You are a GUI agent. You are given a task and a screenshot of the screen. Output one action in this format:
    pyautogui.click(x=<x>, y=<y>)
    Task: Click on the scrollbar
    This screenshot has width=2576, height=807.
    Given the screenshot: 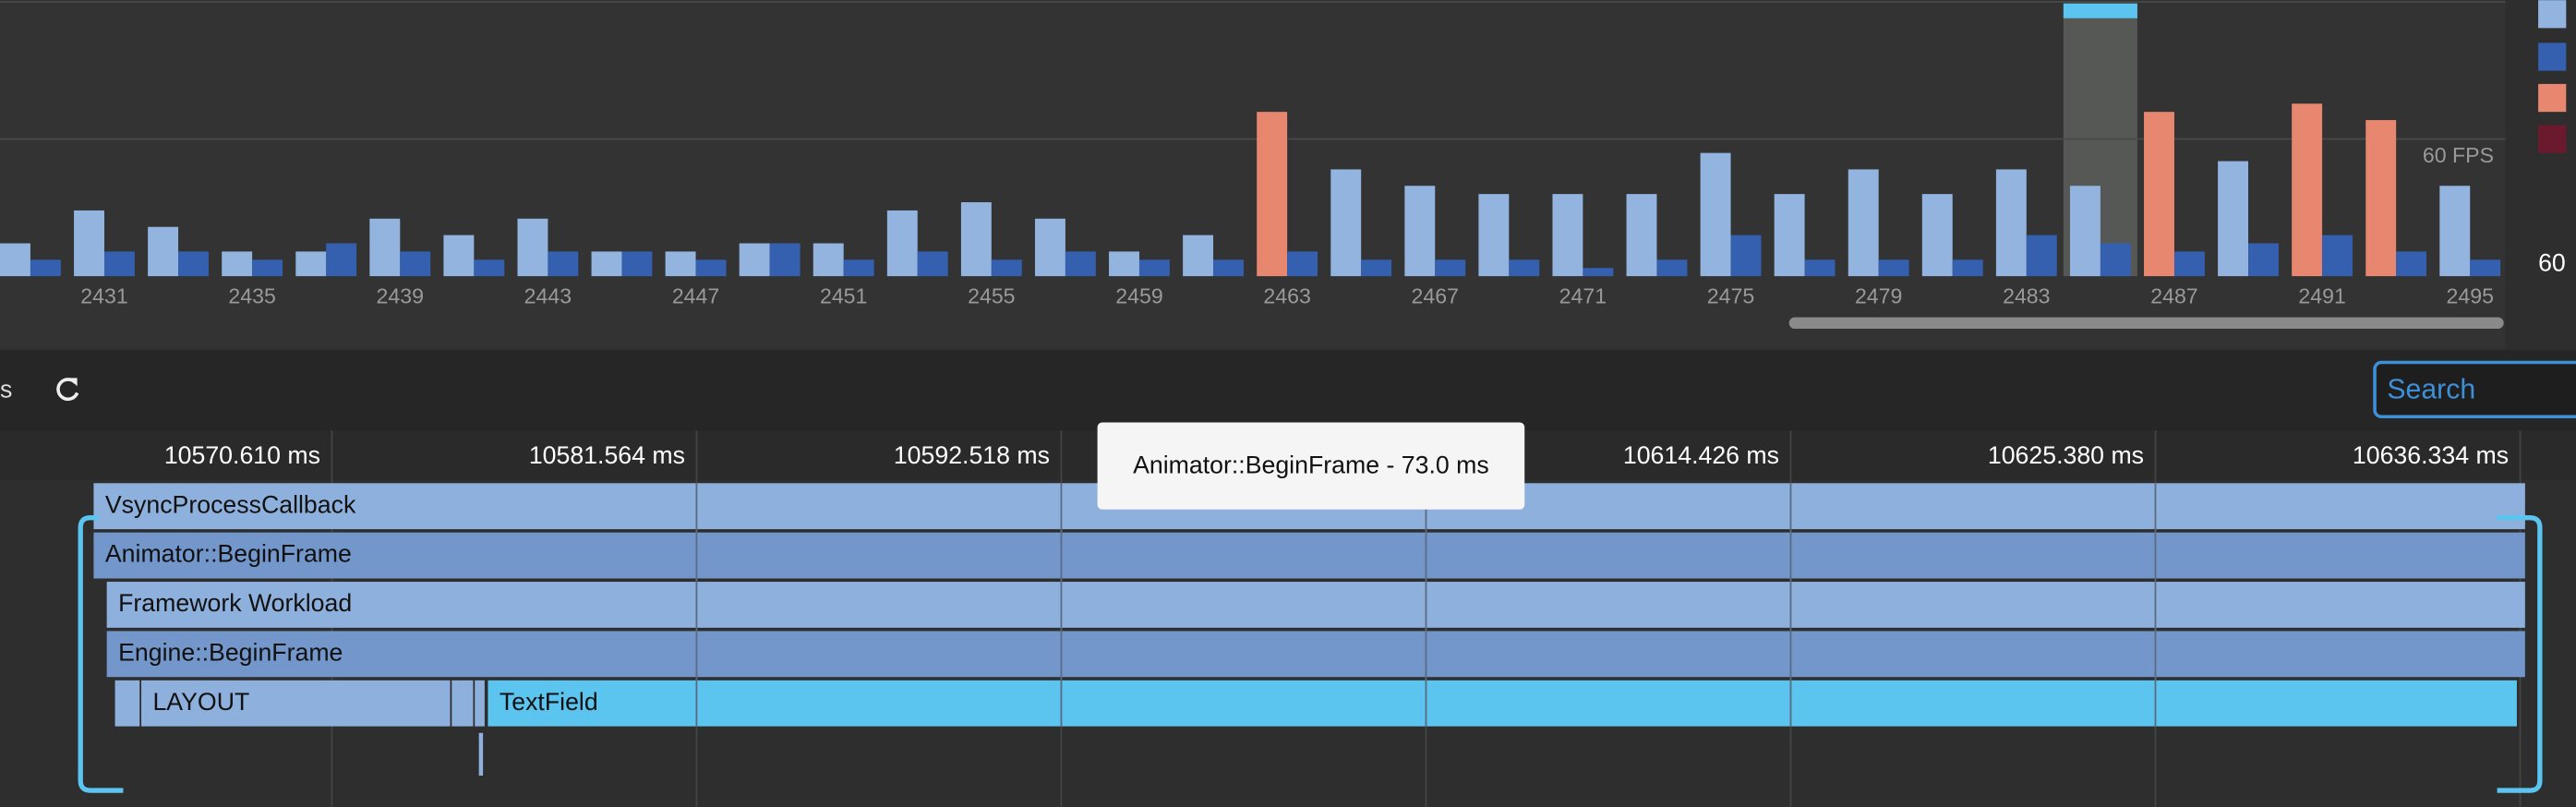 What is the action you would take?
    pyautogui.click(x=2146, y=324)
    